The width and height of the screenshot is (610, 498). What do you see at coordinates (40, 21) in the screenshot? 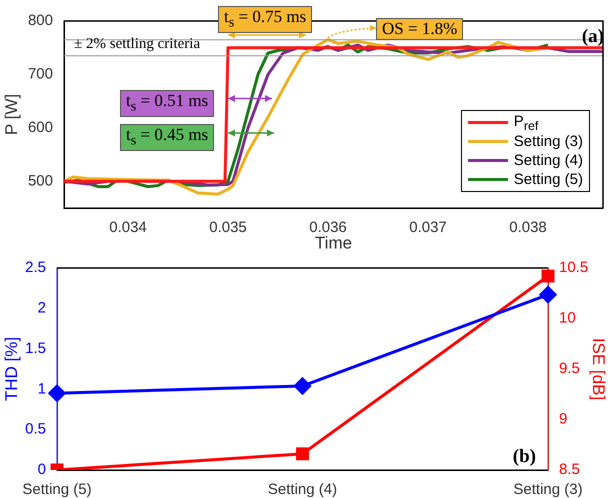
I see `y-tick-label: 800` at bounding box center [40, 21].